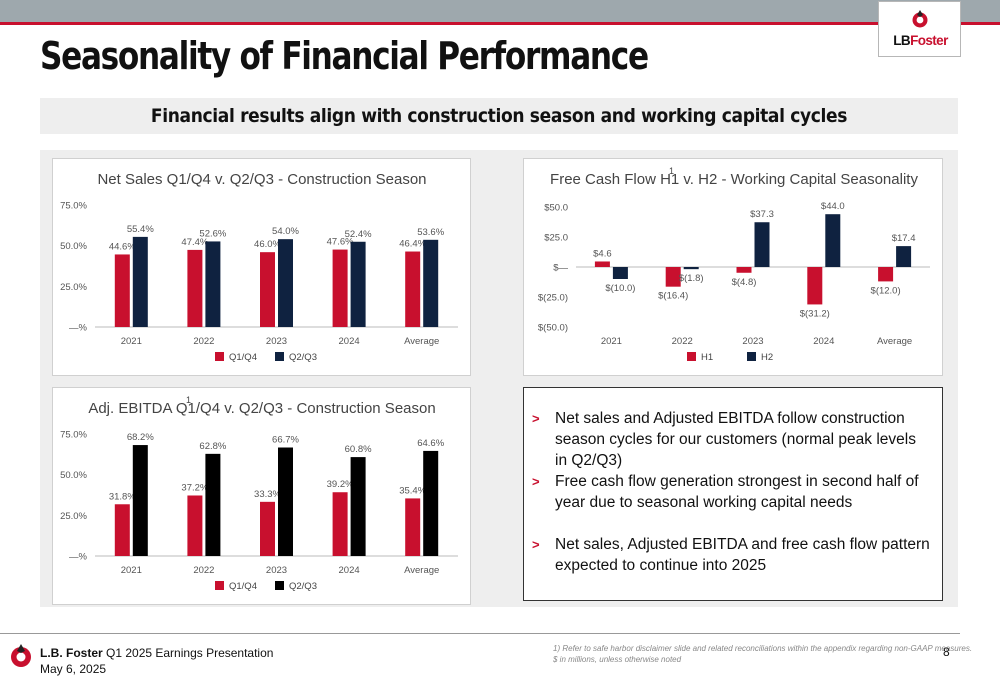 The width and height of the screenshot is (1000, 685). What do you see at coordinates (751, 356) in the screenshot?
I see `legend-swatch-h2` at bounding box center [751, 356].